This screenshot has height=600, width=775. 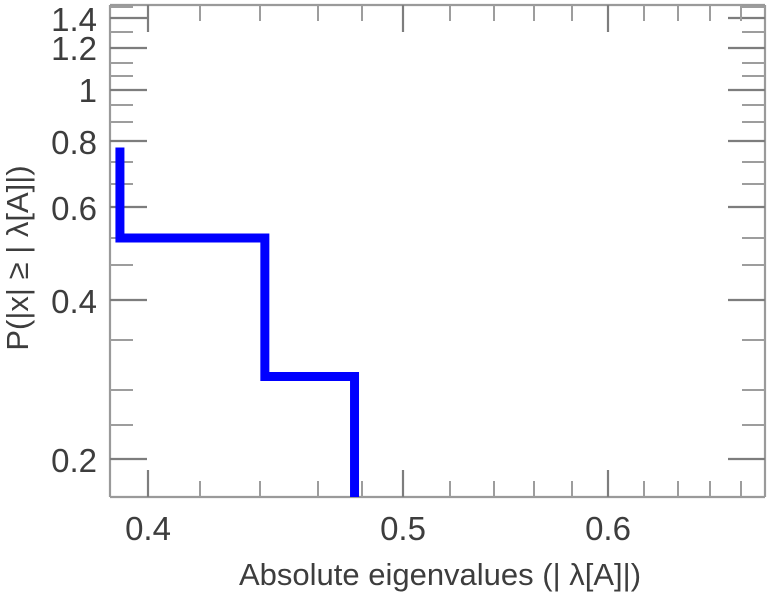 What do you see at coordinates (74, 19) in the screenshot?
I see `y-tick-label-1.4: 1.4` at bounding box center [74, 19].